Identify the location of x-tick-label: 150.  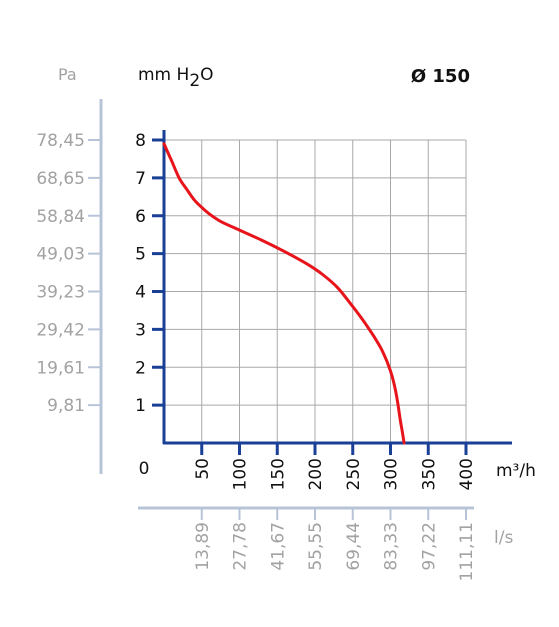
(278, 474).